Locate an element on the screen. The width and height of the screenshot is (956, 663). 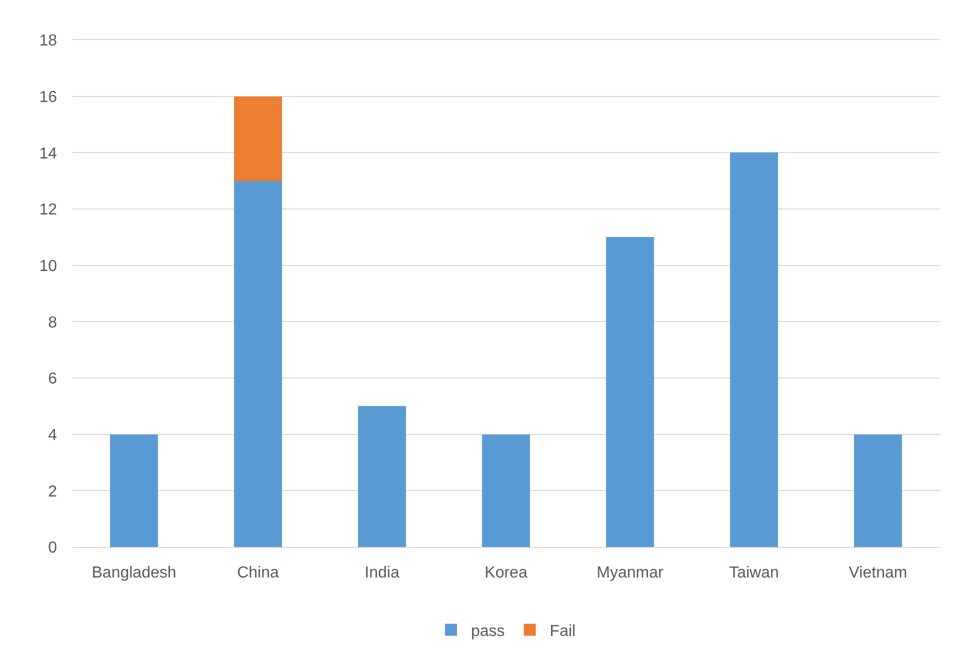
x-tick-label: India is located at coordinates (382, 573).